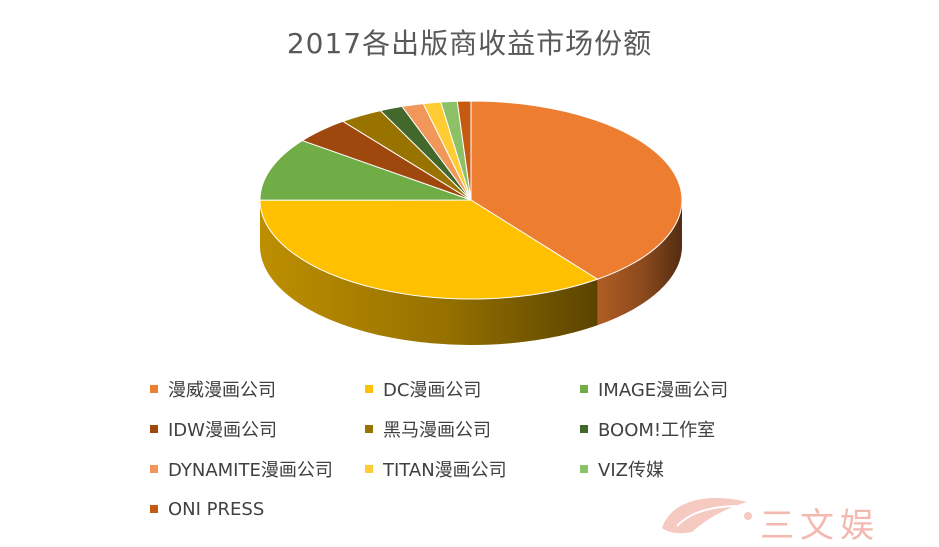 The image size is (939, 547). Describe the element at coordinates (250, 469) in the screenshot. I see `legend-label-6: DYNAMITE漫画公司` at that location.